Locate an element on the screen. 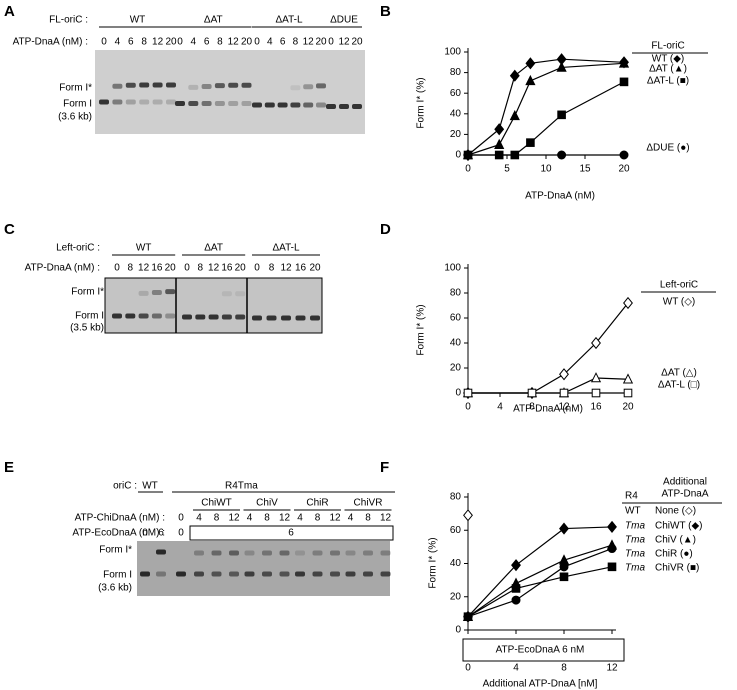 This screenshot has height=690, width=737. gel-row-label: ATP-EcoDnaA (nM) : is located at coordinates (118, 533).